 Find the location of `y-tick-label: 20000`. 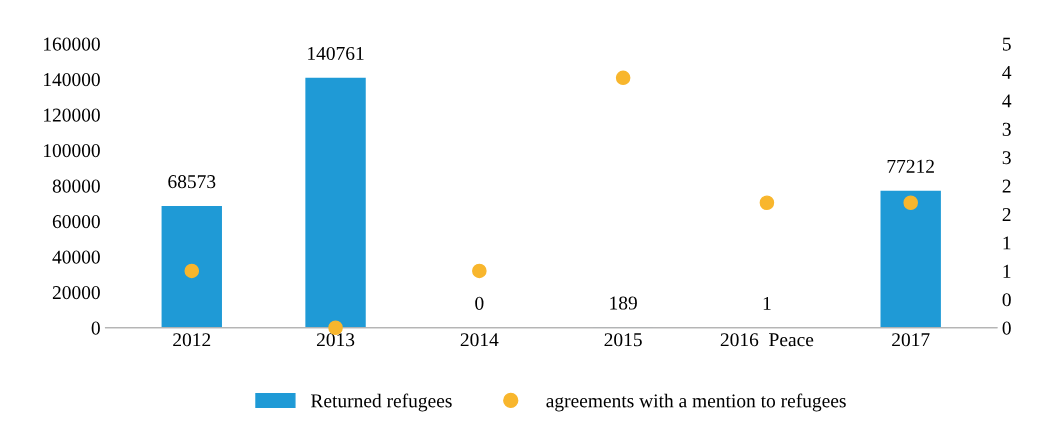

y-tick-label: 20000 is located at coordinates (76, 293).